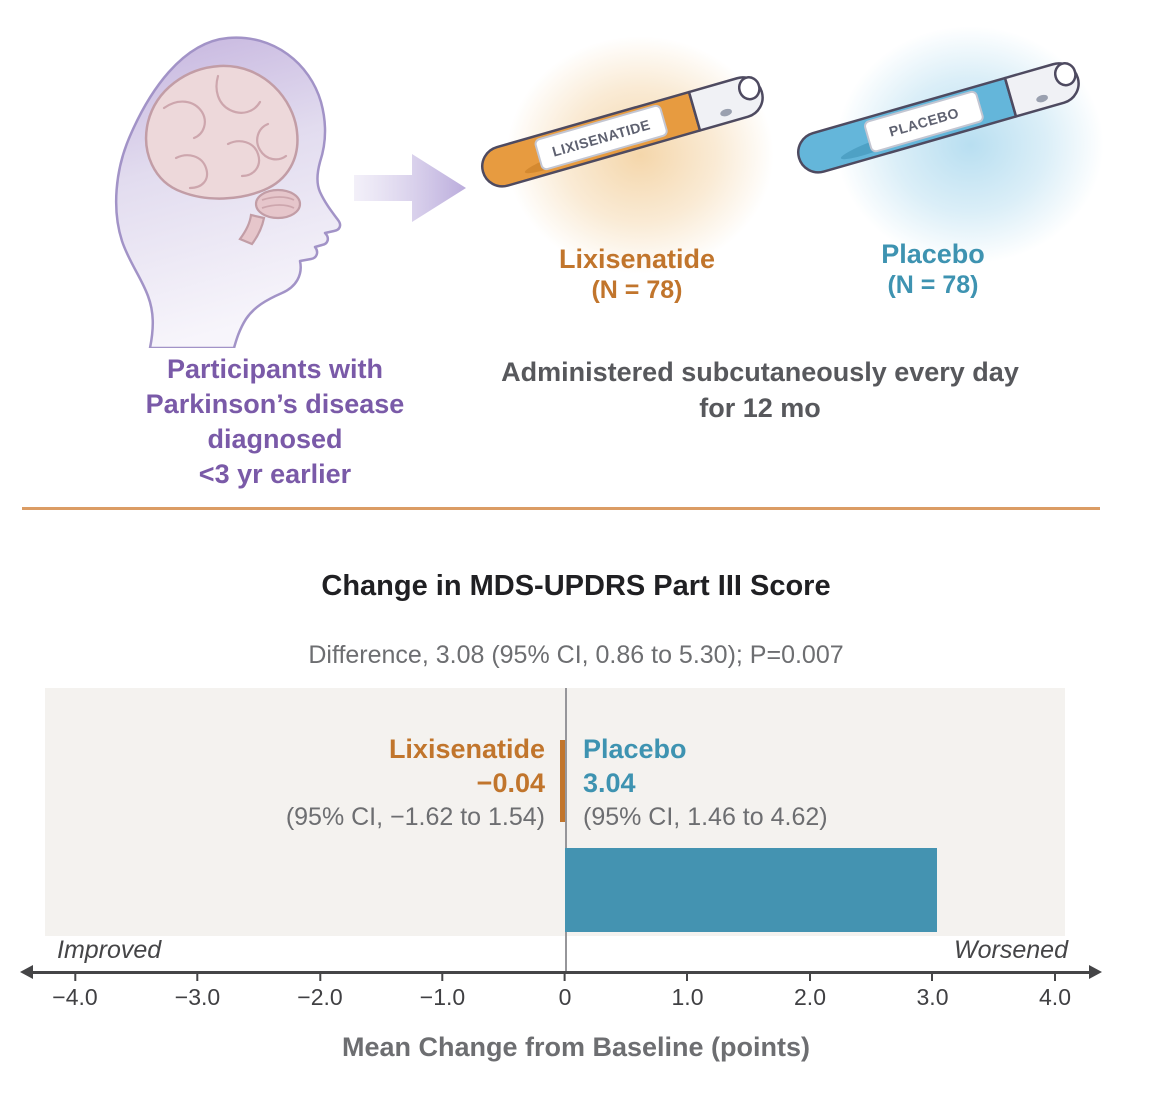 This screenshot has width=1152, height=1120. What do you see at coordinates (1011, 950) in the screenshot?
I see `worsened-annotation: Worsened` at bounding box center [1011, 950].